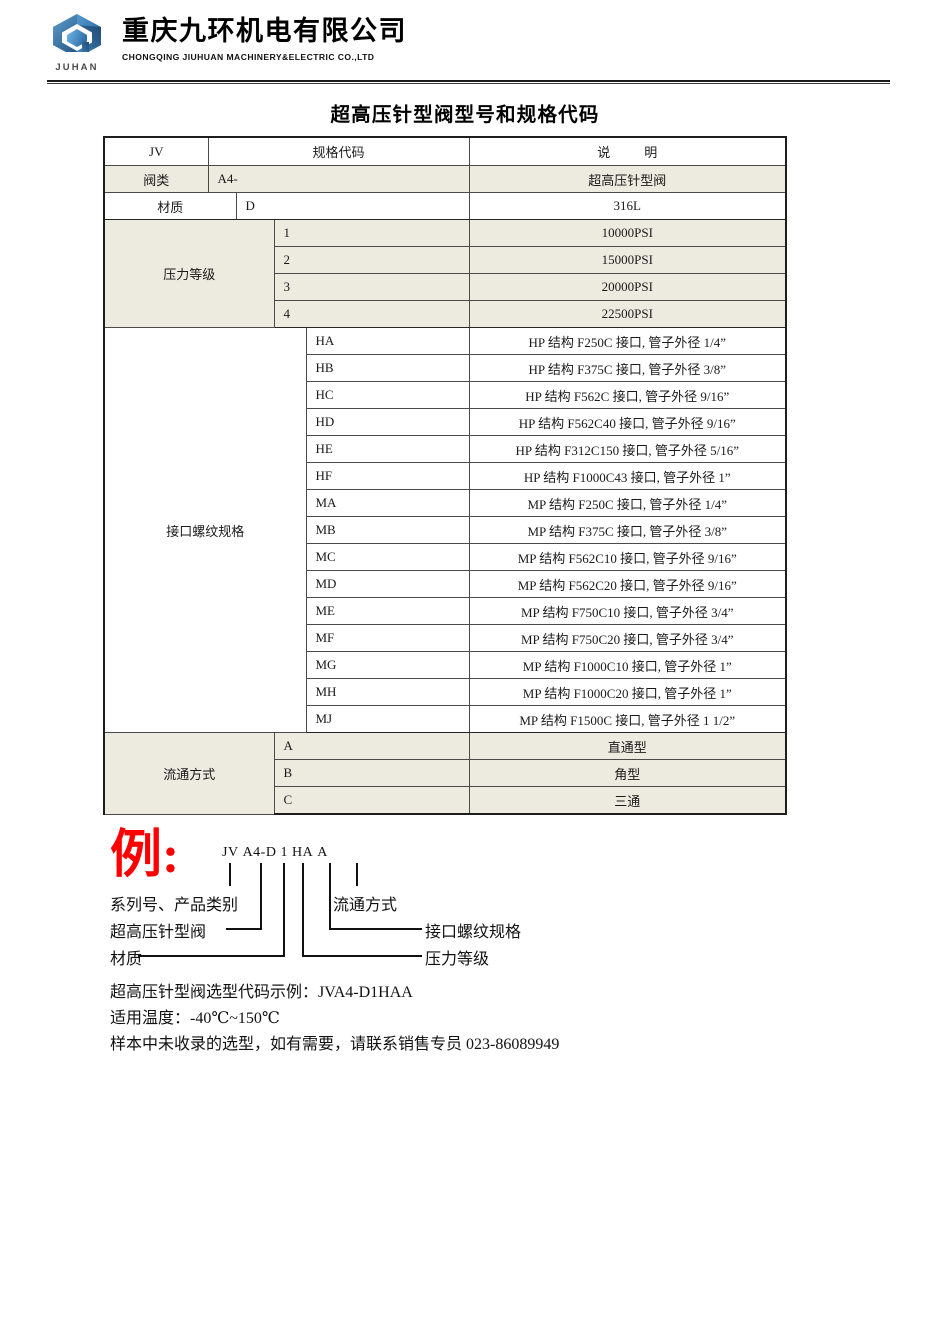  I want to click on code-part-flow: A, so click(322, 852).